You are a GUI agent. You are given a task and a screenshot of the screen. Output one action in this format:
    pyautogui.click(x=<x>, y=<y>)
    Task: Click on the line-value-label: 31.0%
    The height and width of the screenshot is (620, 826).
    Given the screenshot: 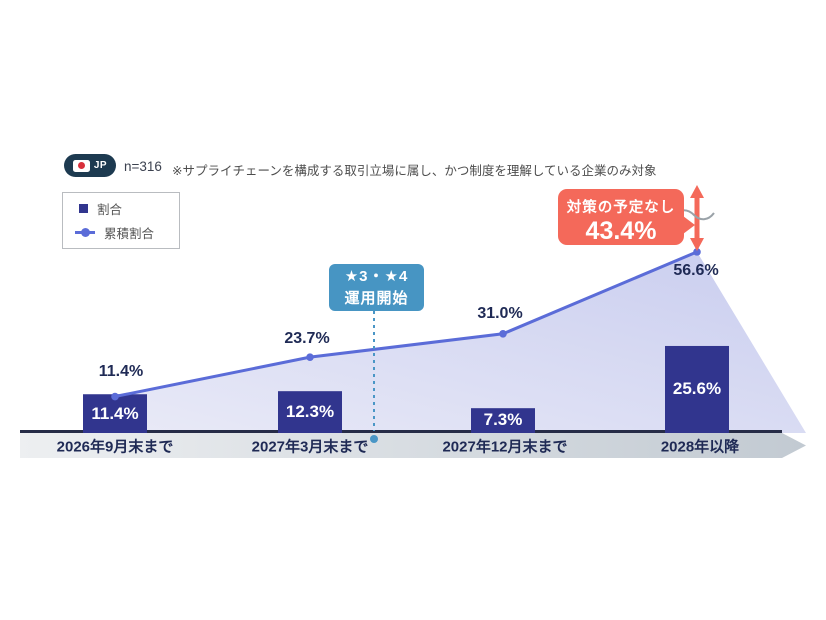 What is the action you would take?
    pyautogui.click(x=500, y=313)
    